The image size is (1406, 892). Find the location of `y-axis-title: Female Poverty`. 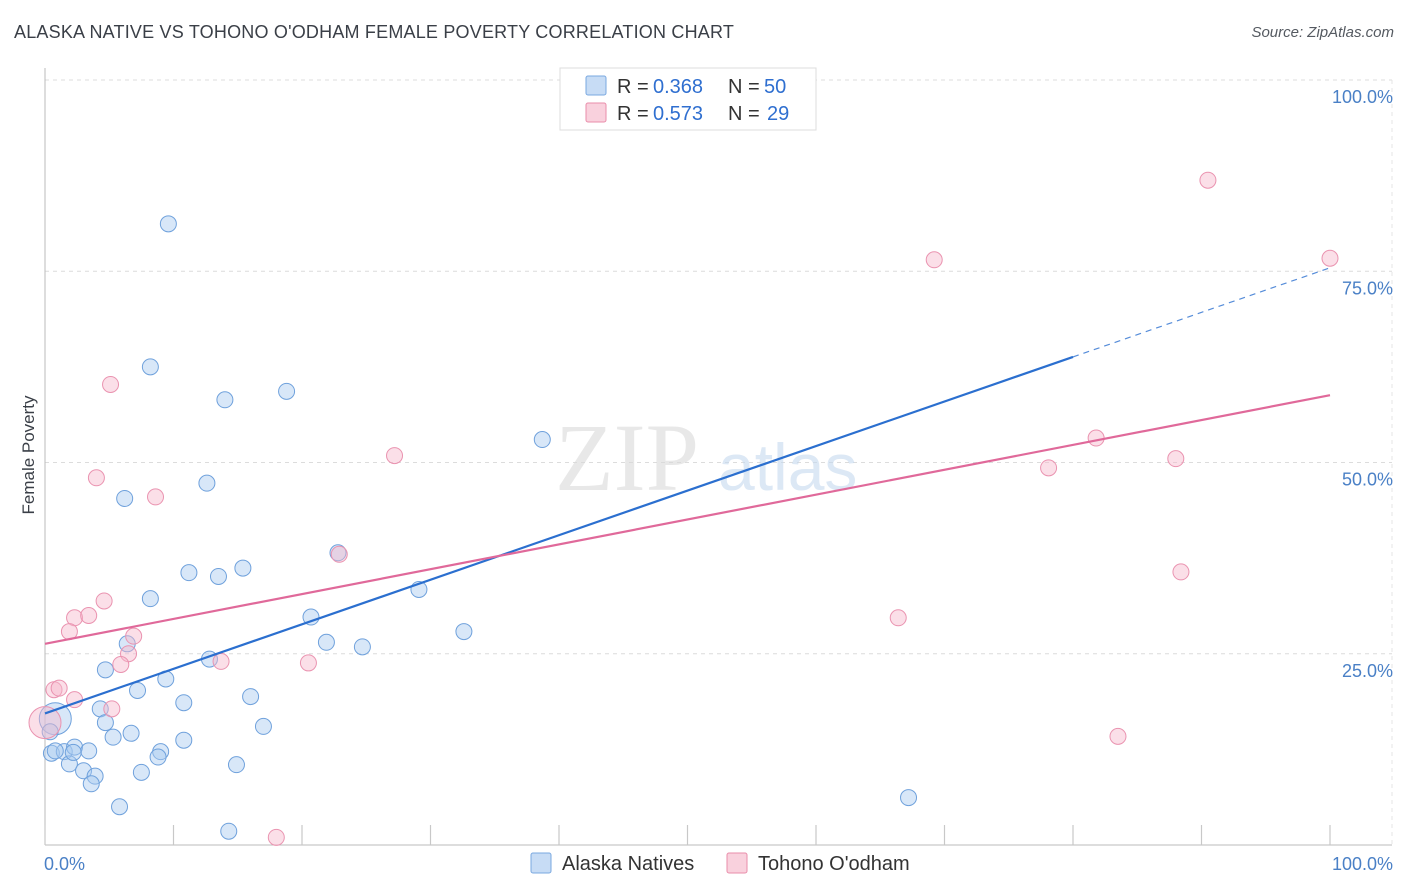

y-axis-title: Female Poverty is located at coordinates (28, 455).